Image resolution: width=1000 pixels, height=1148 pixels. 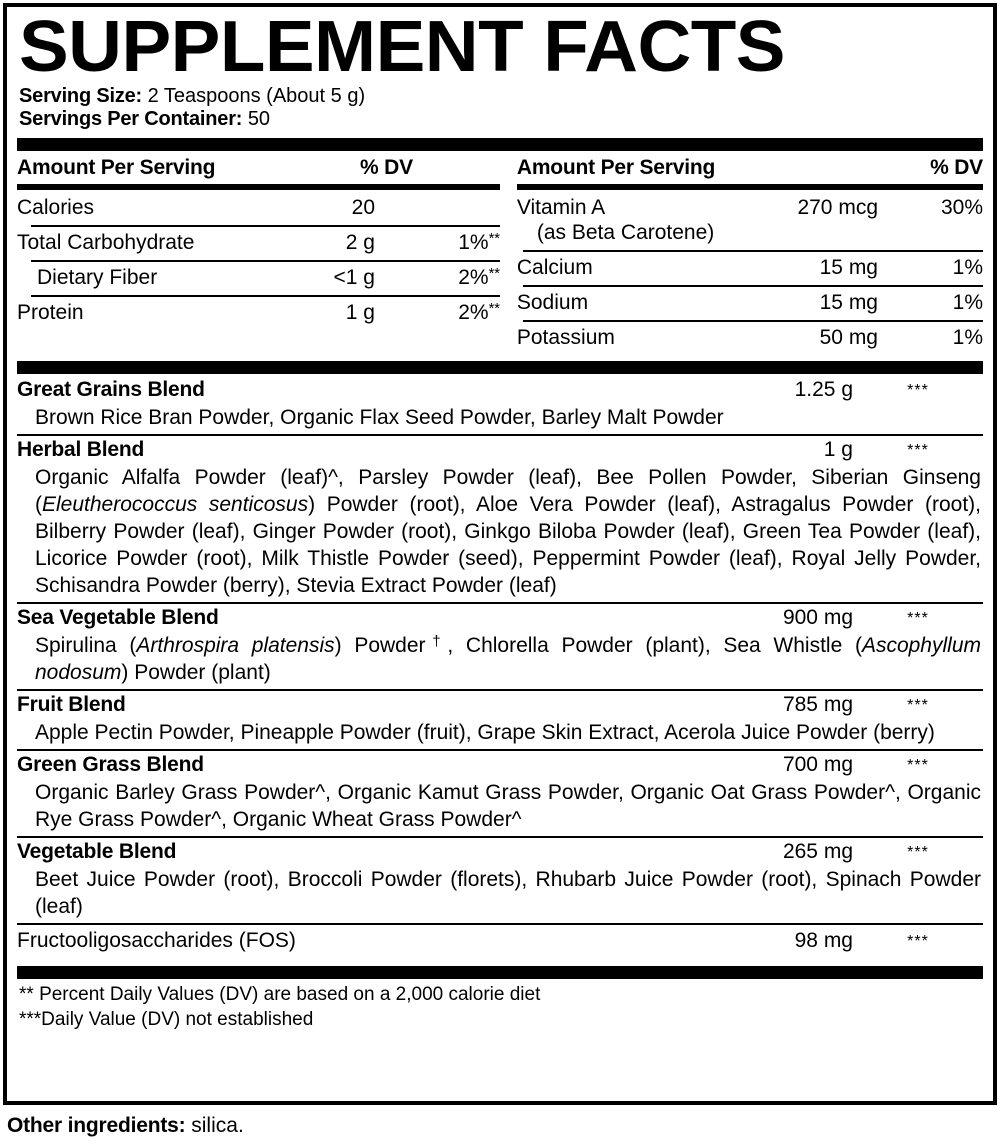 What do you see at coordinates (817, 704) in the screenshot?
I see `blend-amount: 785 mg` at bounding box center [817, 704].